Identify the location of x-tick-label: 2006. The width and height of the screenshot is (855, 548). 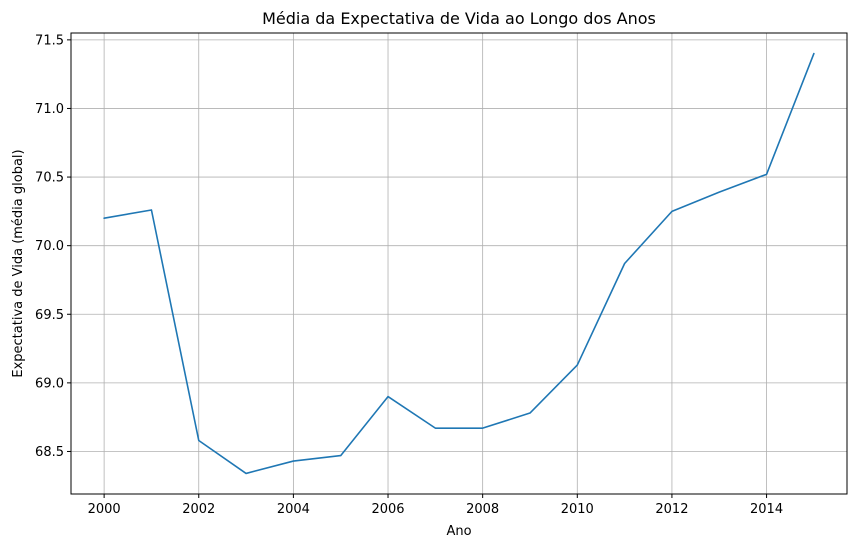
(387, 509).